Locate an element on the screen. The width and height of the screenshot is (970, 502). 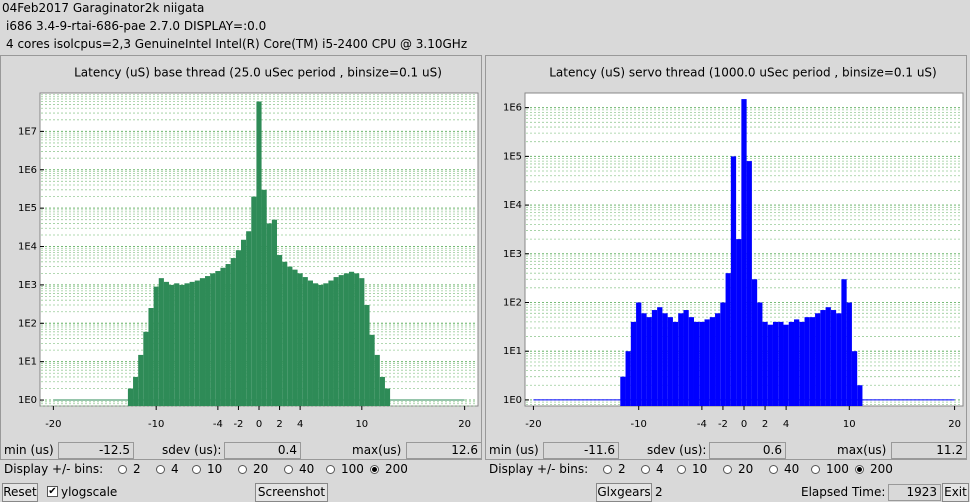
y-tick-label: 1E0 is located at coordinates (512, 400).